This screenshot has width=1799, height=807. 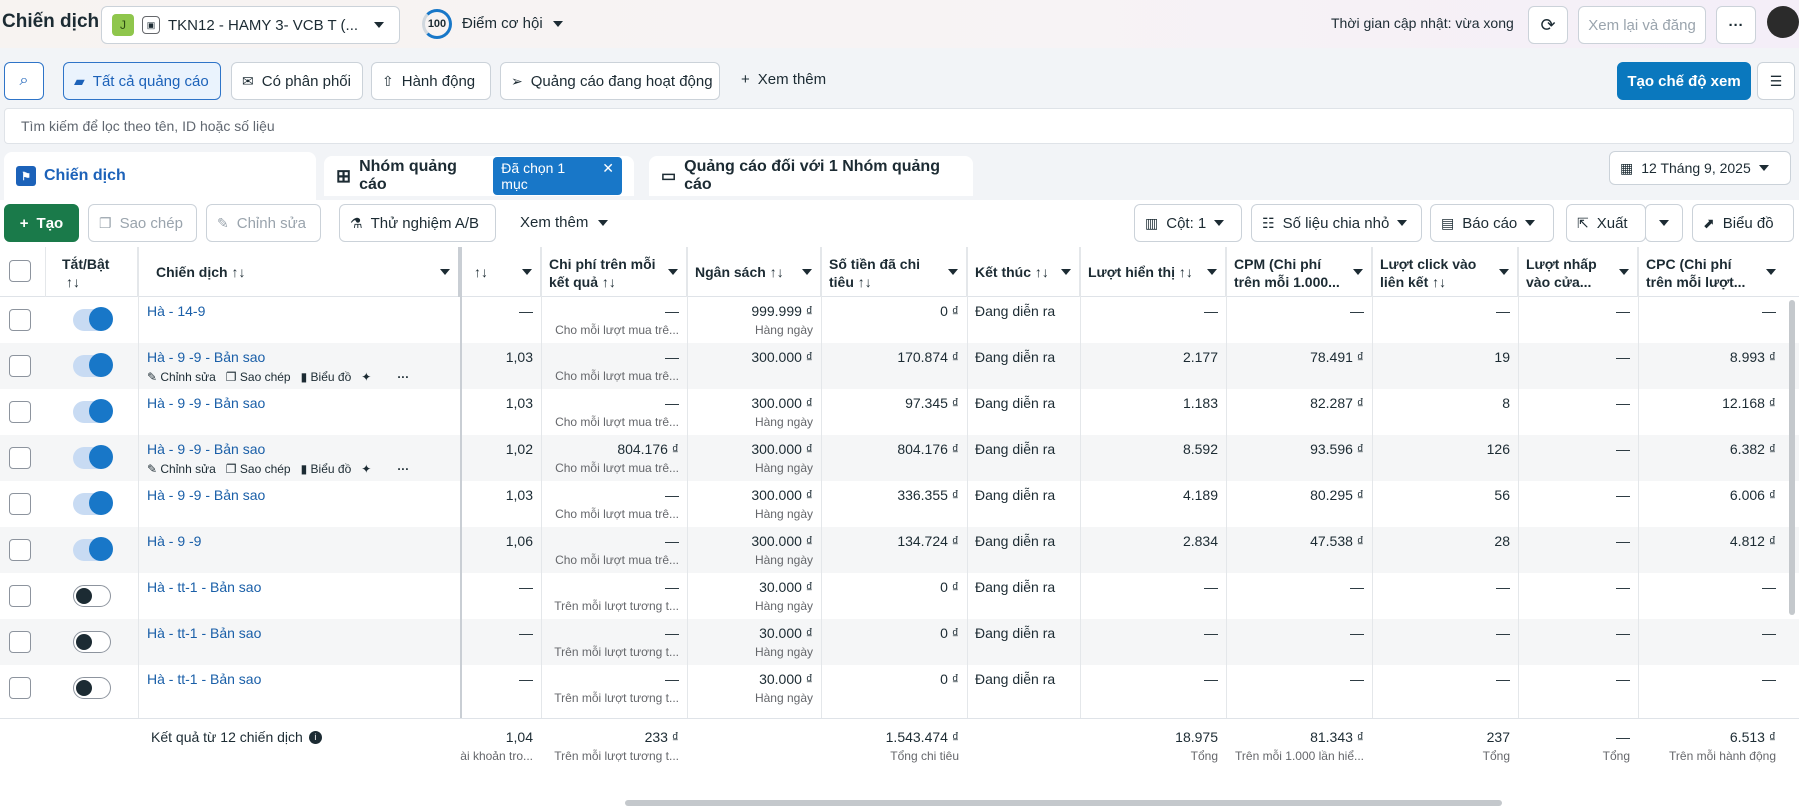 What do you see at coordinates (299, 272) in the screenshot?
I see `col-campaign: Chiến dịch ↑↓` at bounding box center [299, 272].